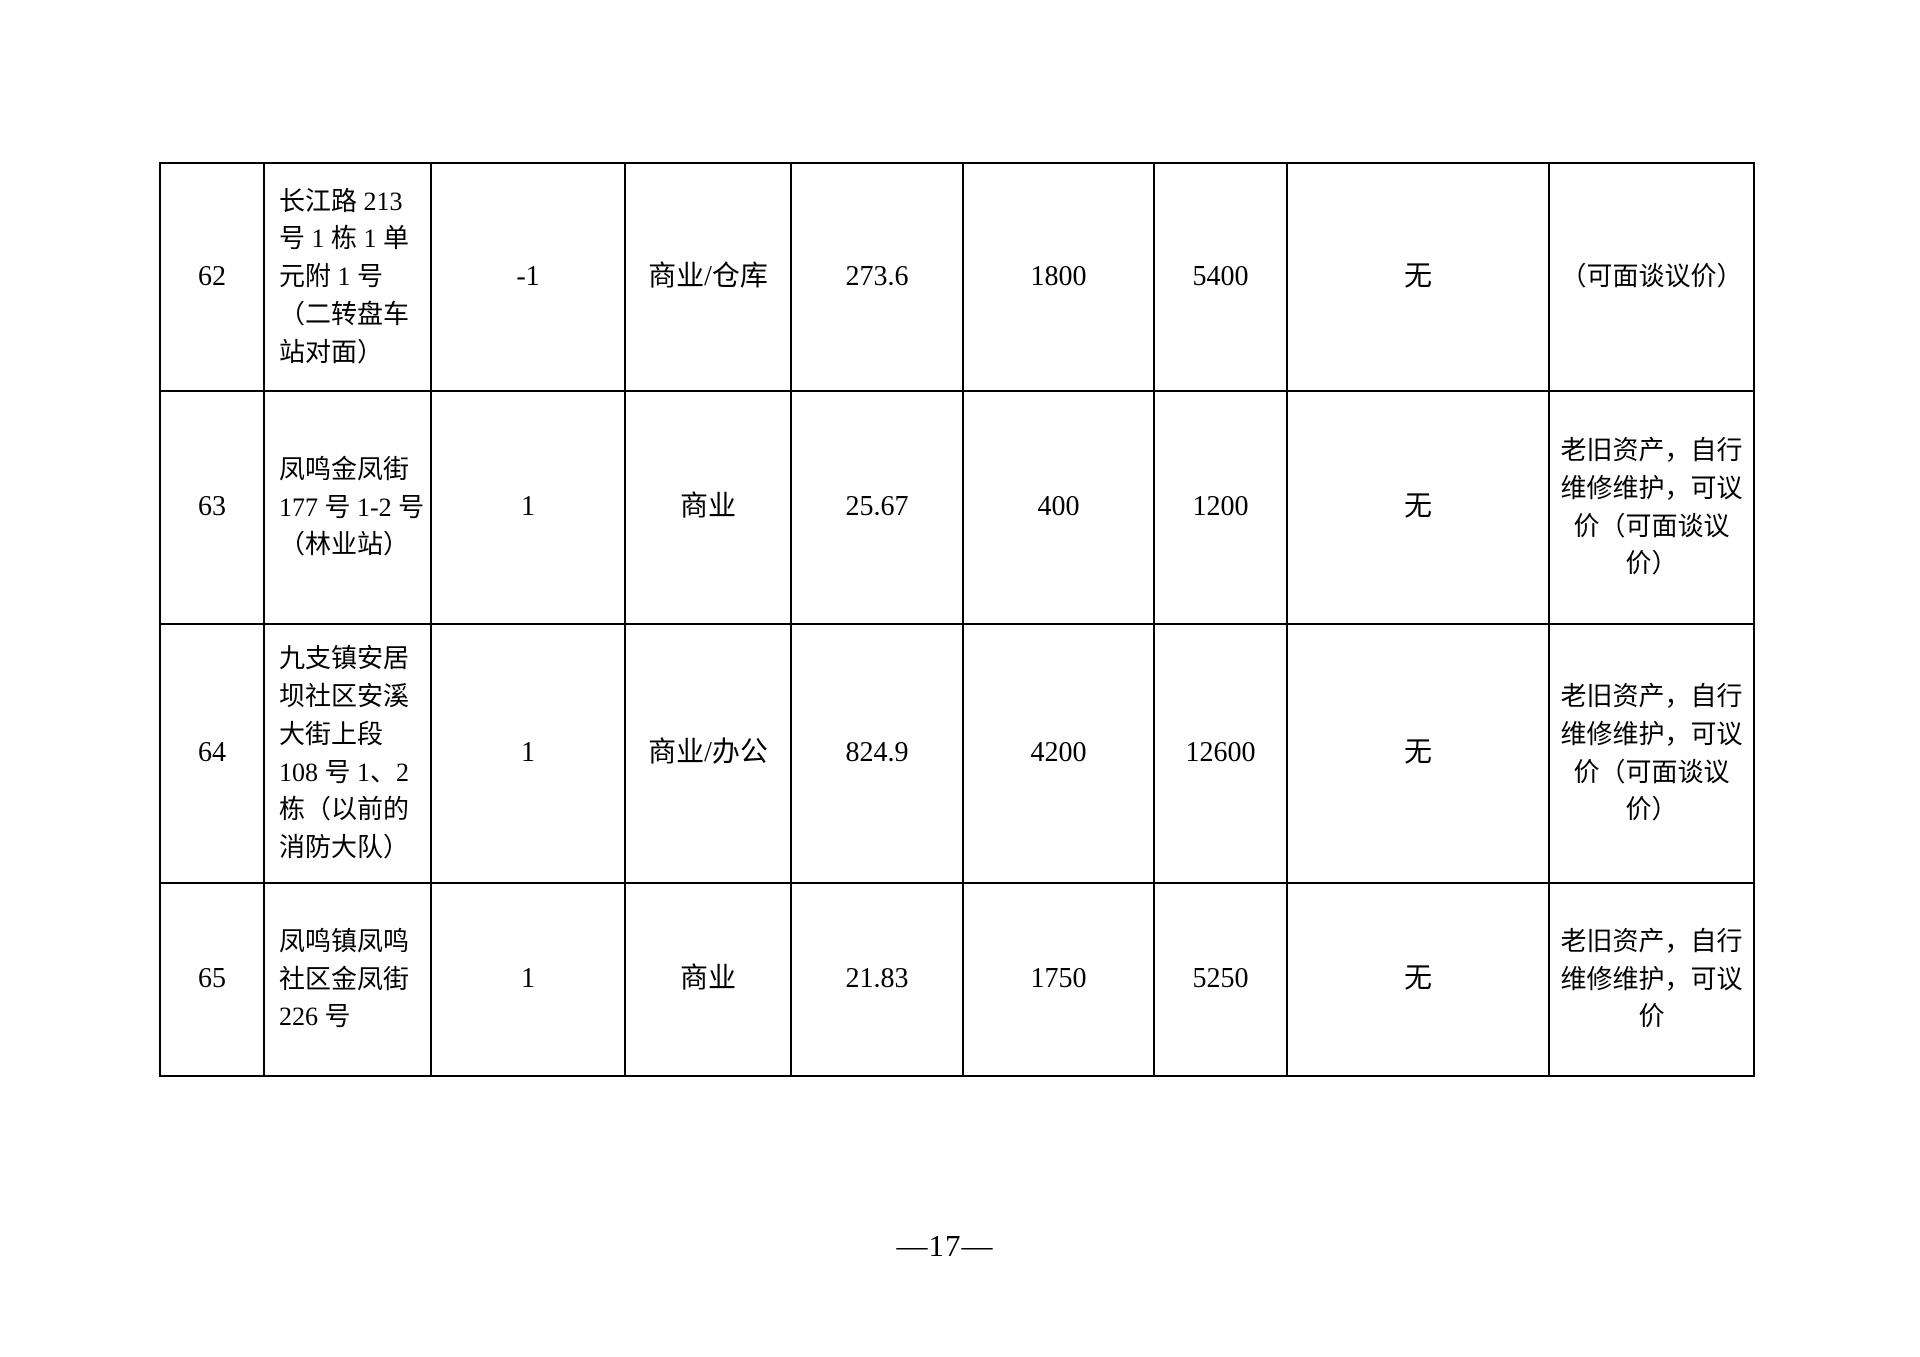 Image resolution: width=1920 pixels, height=1357 pixels. Describe the element at coordinates (1220, 507) in the screenshot. I see `cell-total: 1200` at that location.